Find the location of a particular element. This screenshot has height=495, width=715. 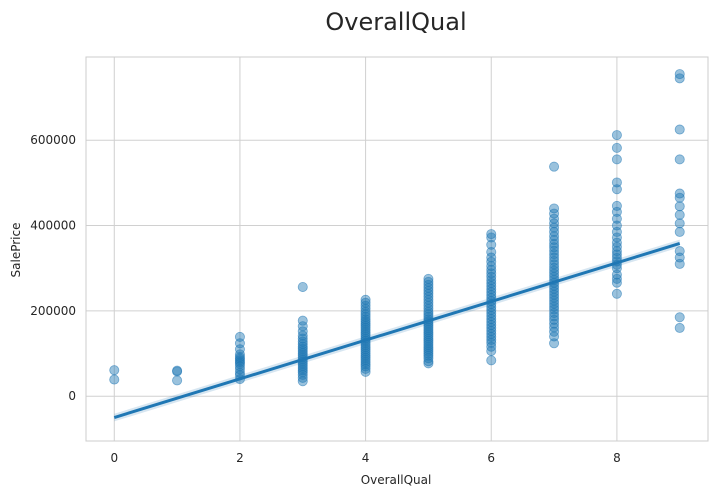

x-tick-labels: 0 2 4 6 8 is located at coordinates (365, 458).